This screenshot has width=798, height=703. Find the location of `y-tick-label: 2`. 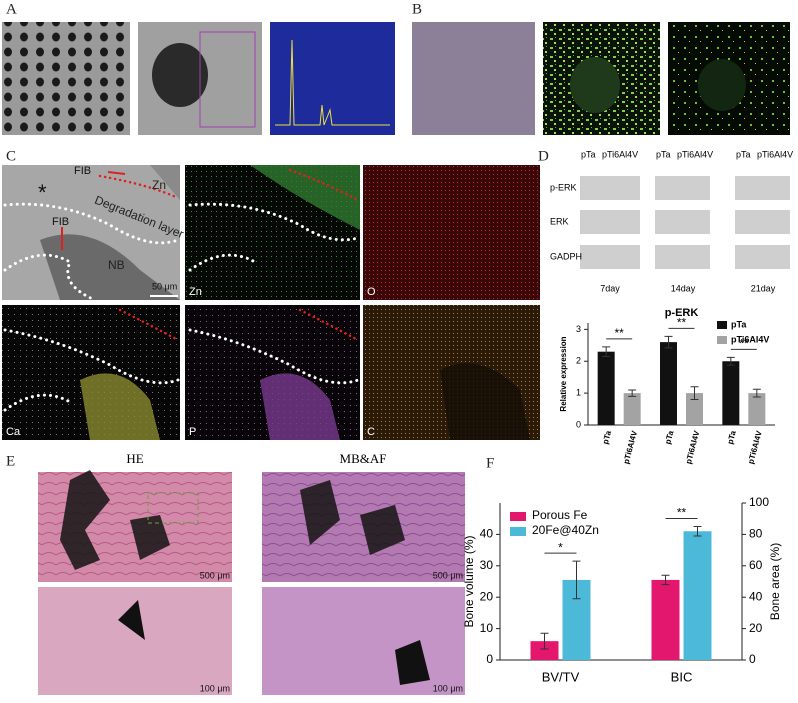

y-tick-label: 2 is located at coordinates (578, 361).